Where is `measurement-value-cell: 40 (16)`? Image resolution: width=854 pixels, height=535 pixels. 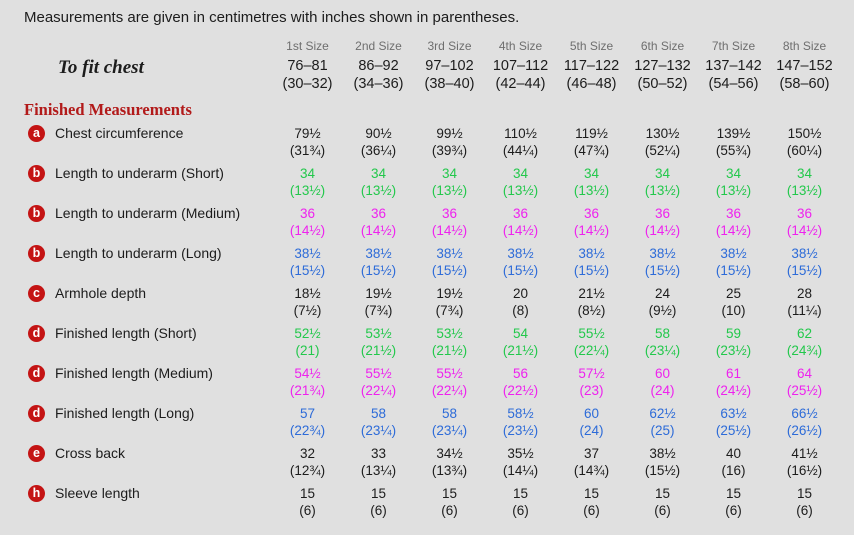
measurement-value-cell: 40 (16) is located at coordinates (733, 462).